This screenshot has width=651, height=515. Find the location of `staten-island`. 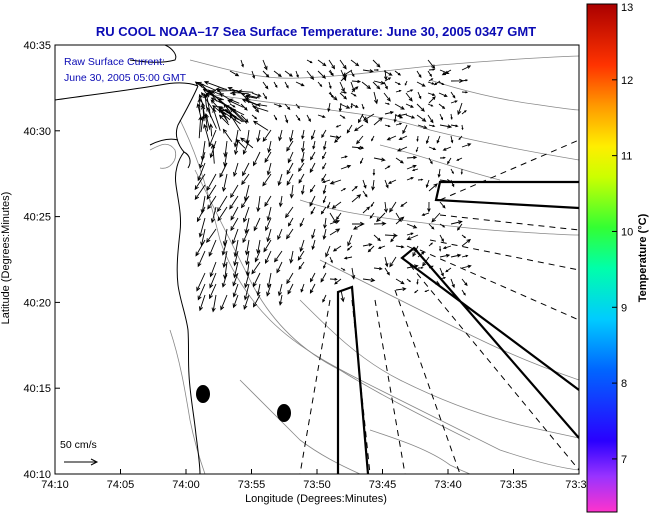

staten-island is located at coordinates (153, 54).